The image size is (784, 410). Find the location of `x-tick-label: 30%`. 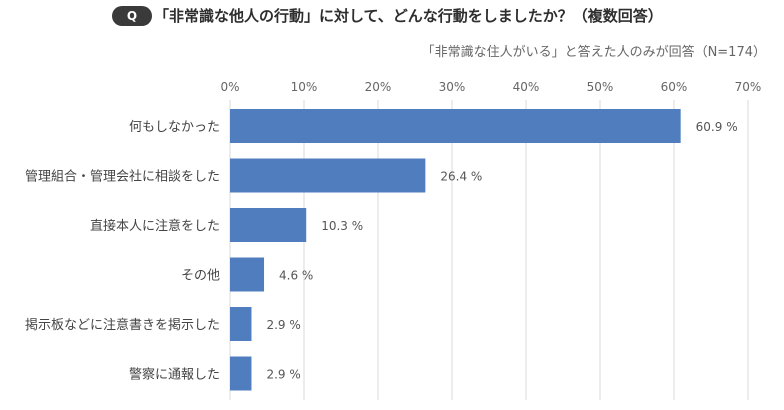

x-tick-label: 30% is located at coordinates (452, 87).